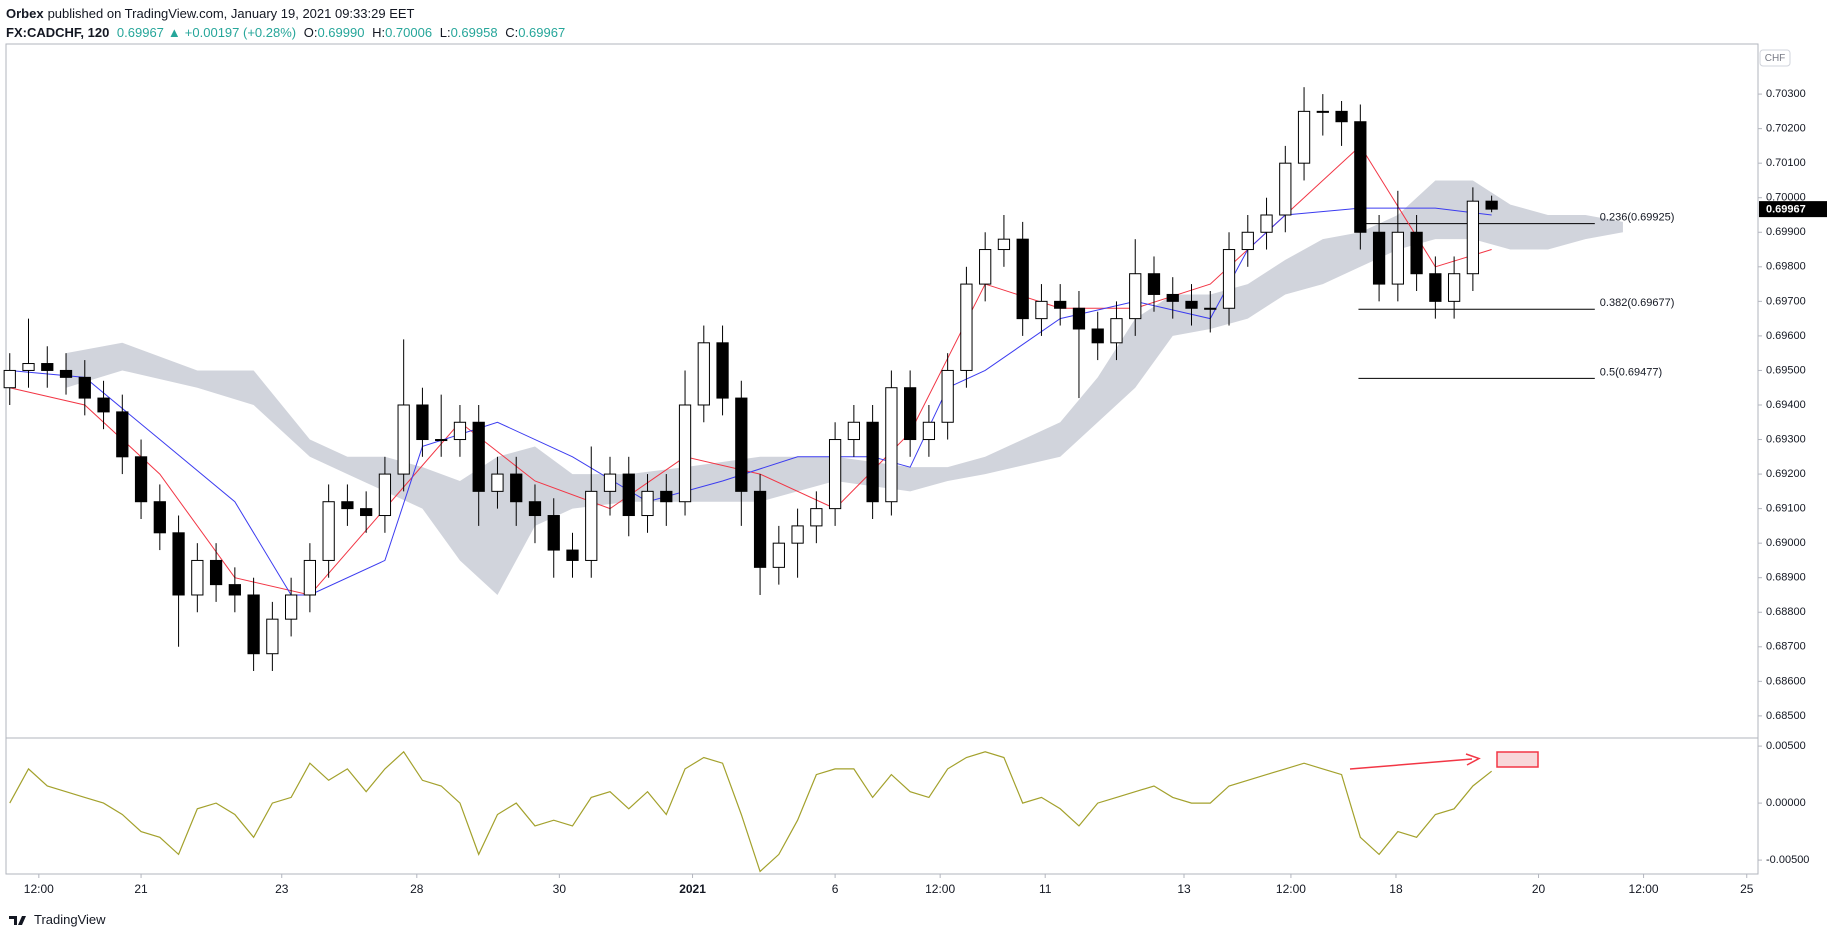  I want to click on y-tick-label: 0.69000, so click(1786, 543).